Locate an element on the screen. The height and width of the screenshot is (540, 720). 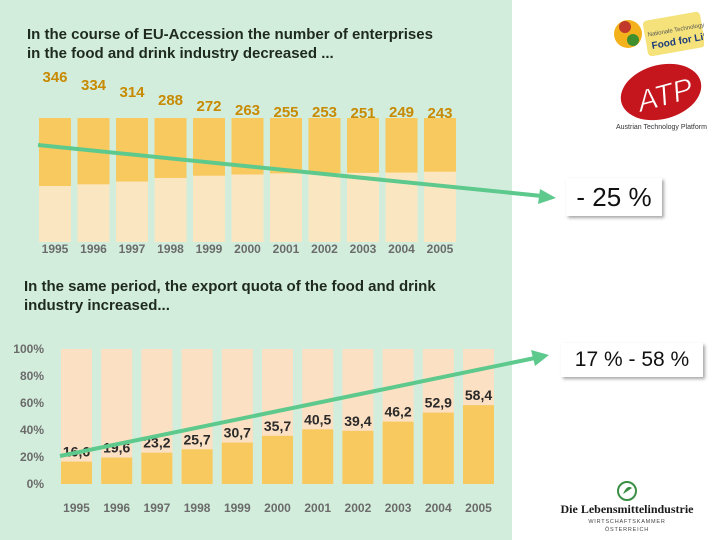
export-range-badge: 17 % - 58 % is located at coordinates (632, 360).